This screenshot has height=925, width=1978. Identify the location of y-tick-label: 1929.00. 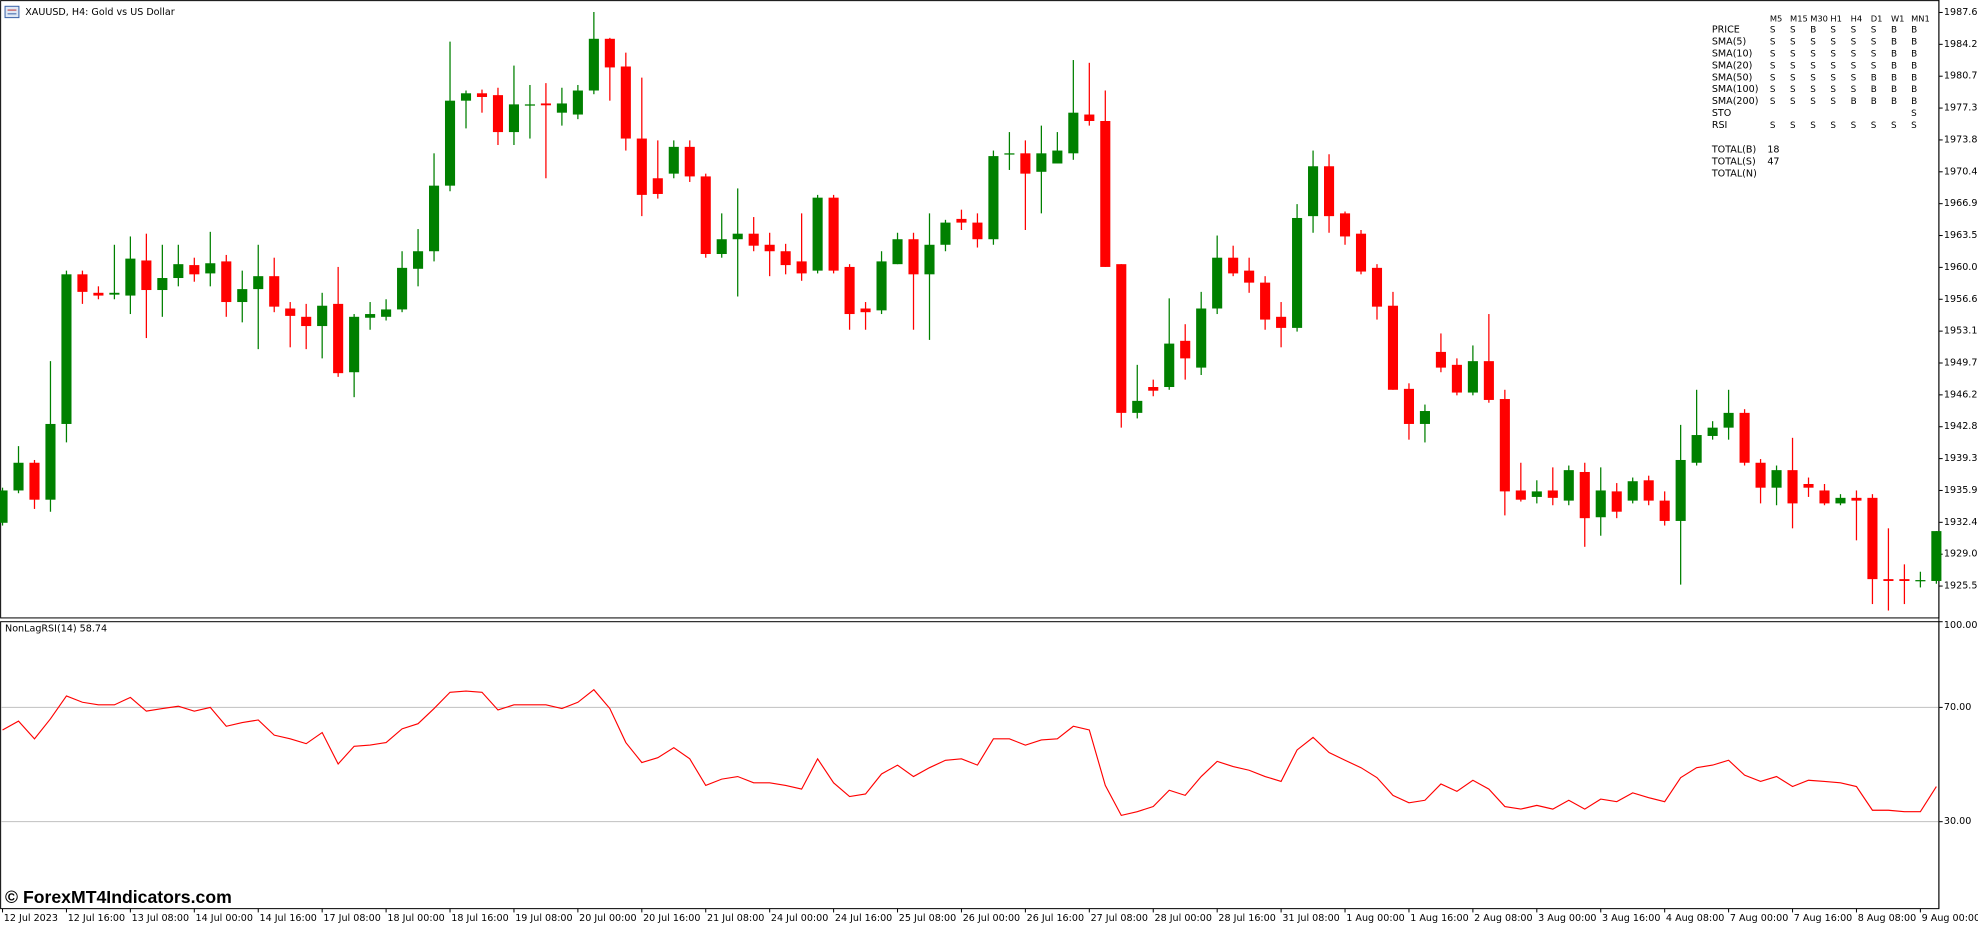
(1961, 554).